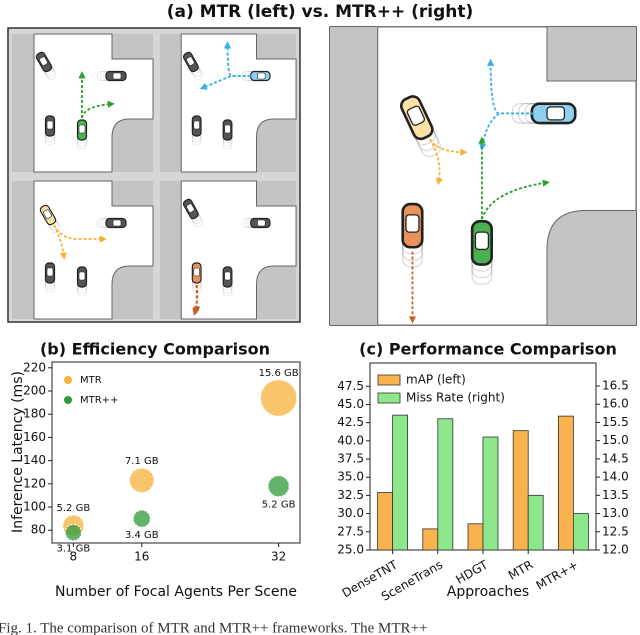  I want to click on y2-tick-label: 13.0, so click(615, 513).